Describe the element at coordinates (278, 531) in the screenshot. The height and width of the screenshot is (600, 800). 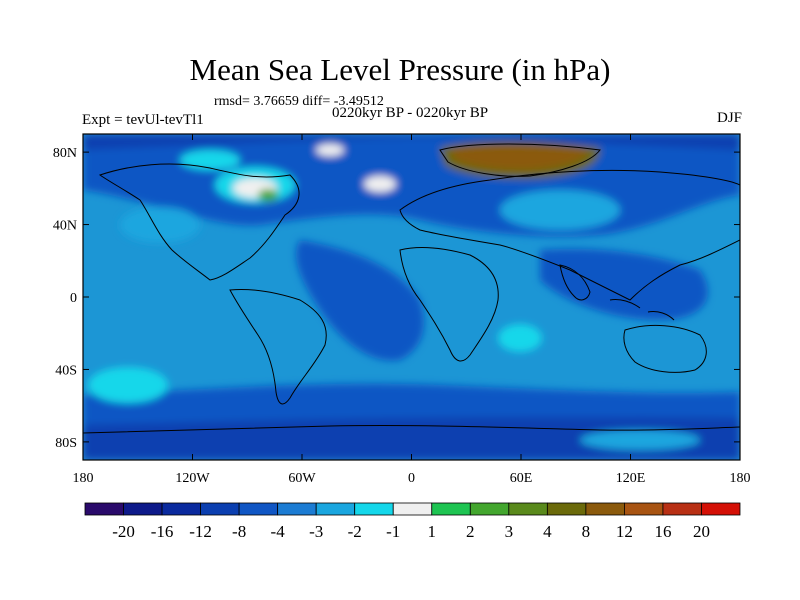
I see `colorbar-label: -4` at that location.